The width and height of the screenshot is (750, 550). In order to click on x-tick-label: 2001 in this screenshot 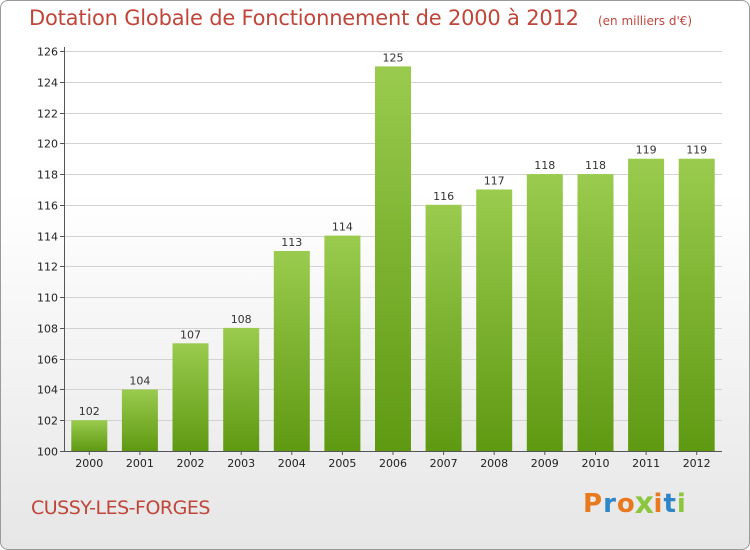, I will do `click(140, 463)`.